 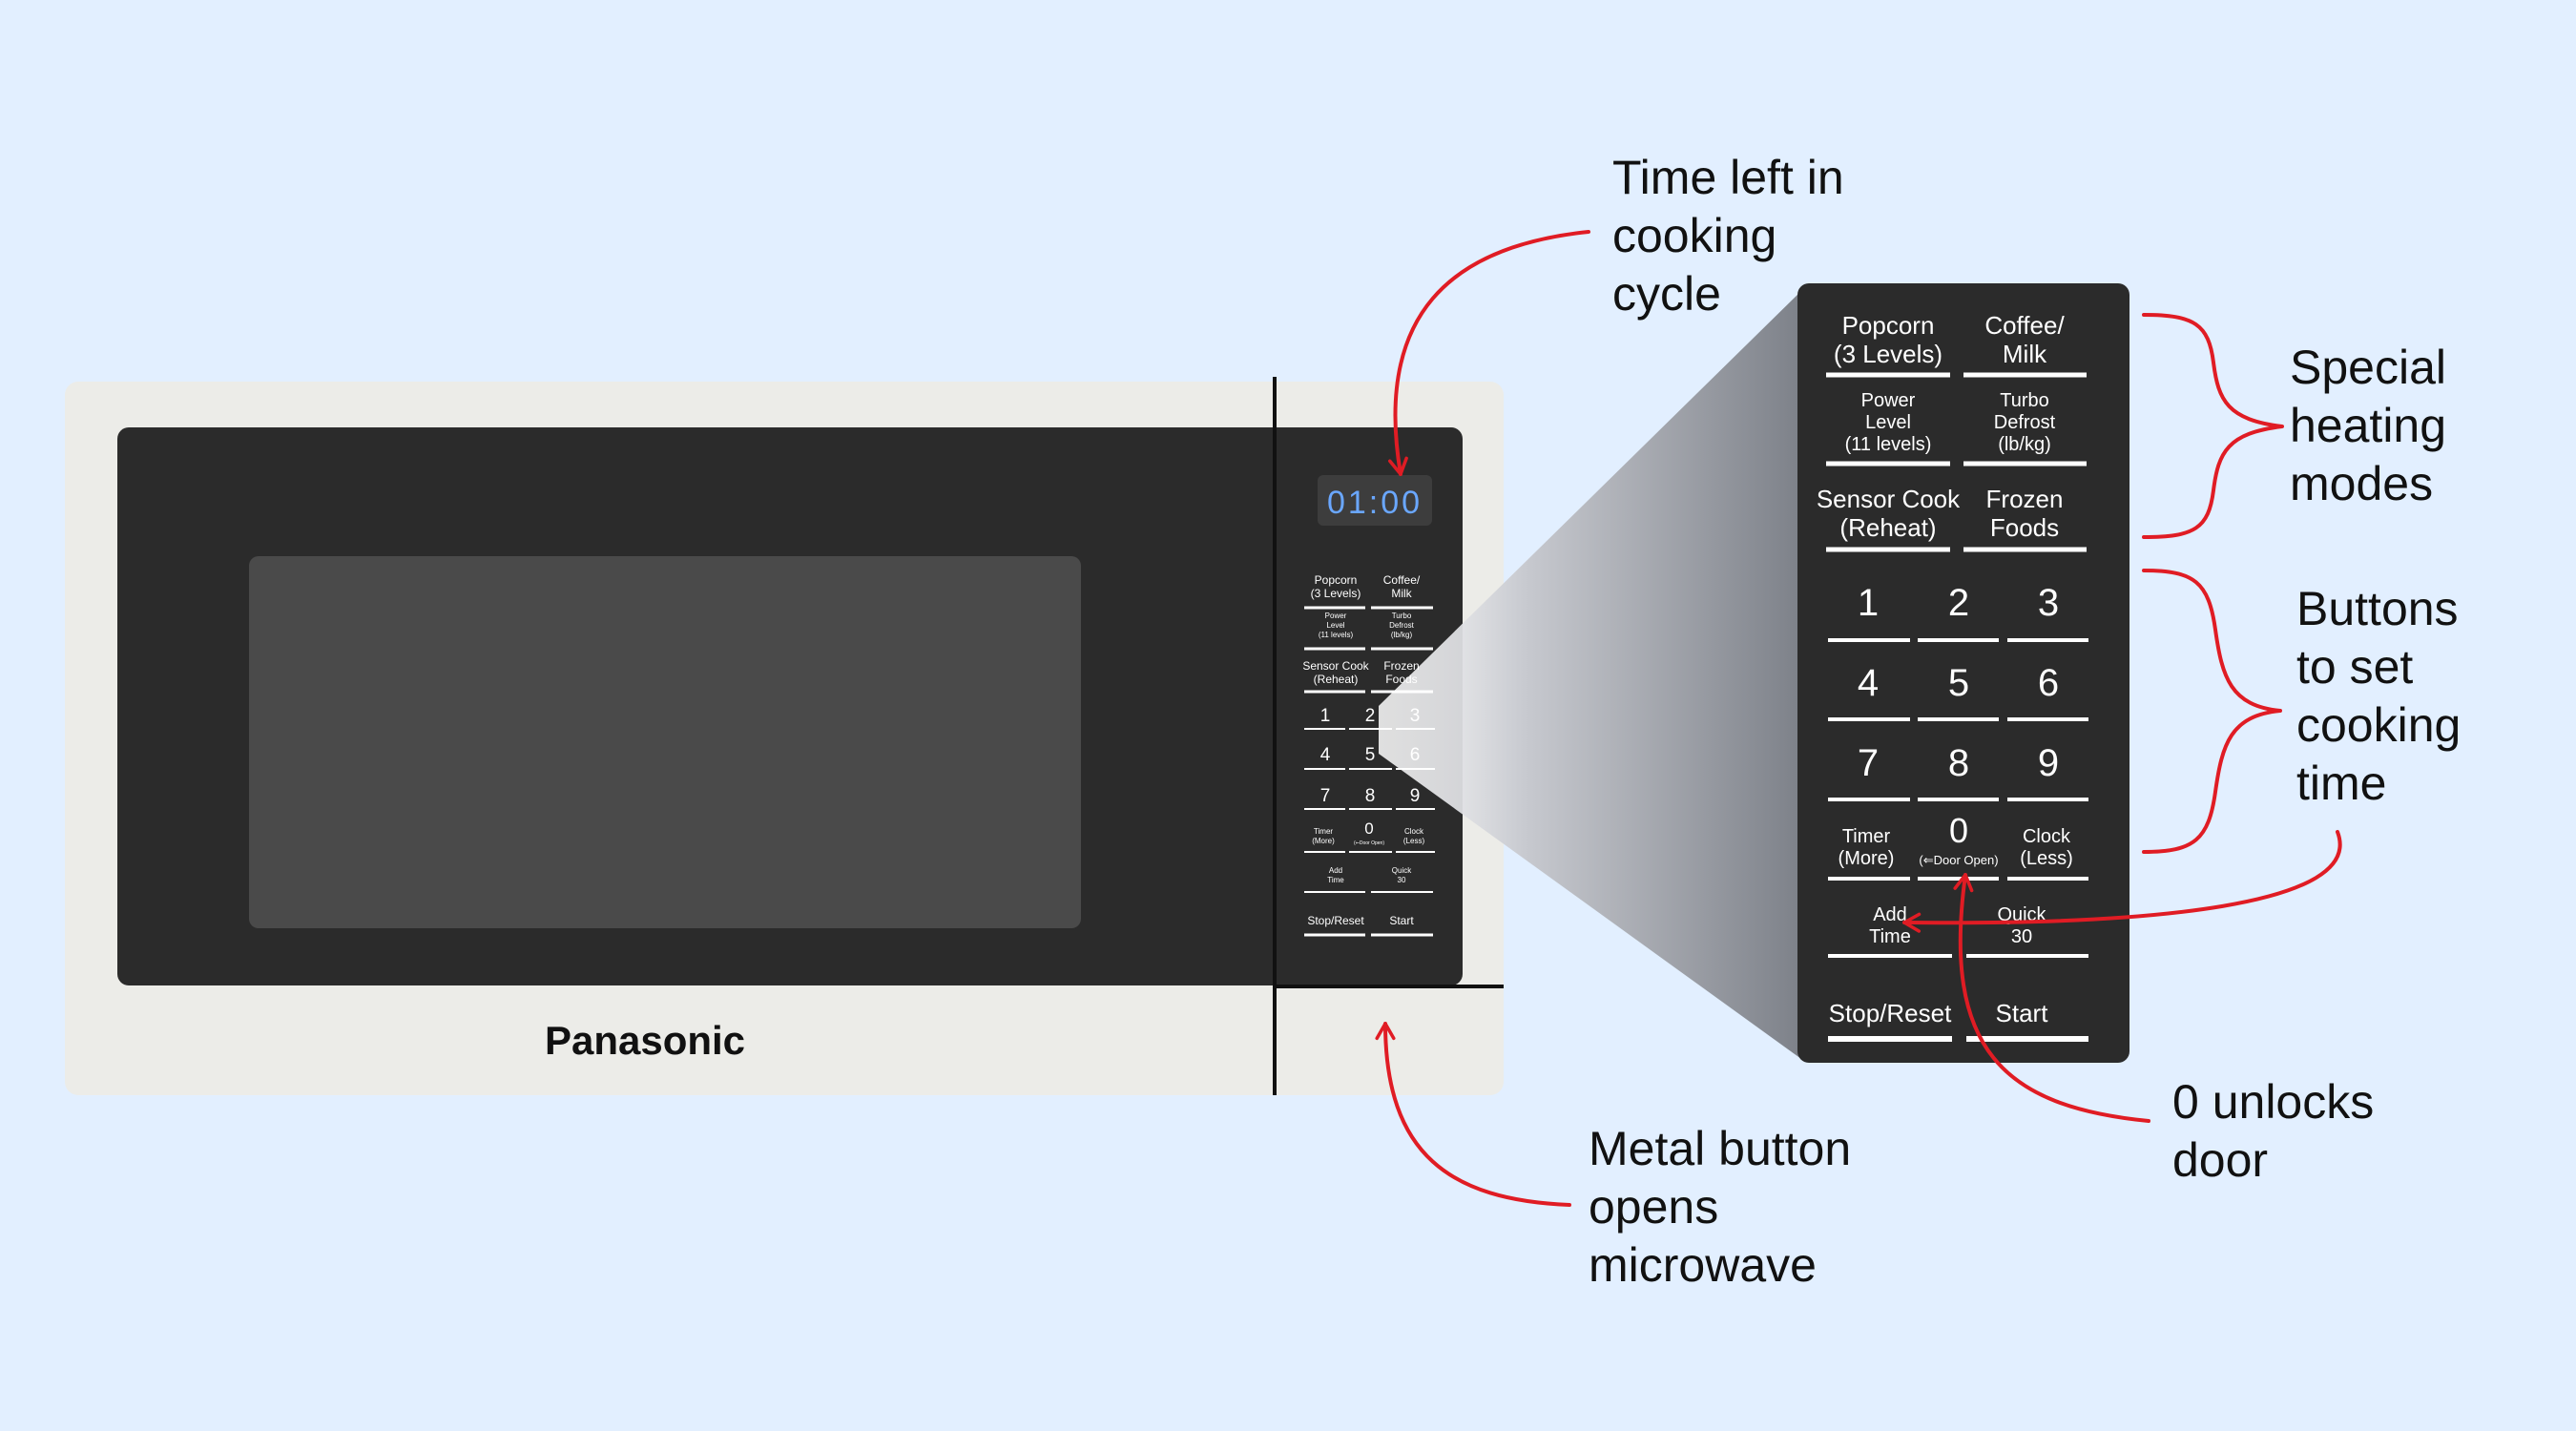 What do you see at coordinates (1401, 920) in the screenshot?
I see `small-start: Start` at bounding box center [1401, 920].